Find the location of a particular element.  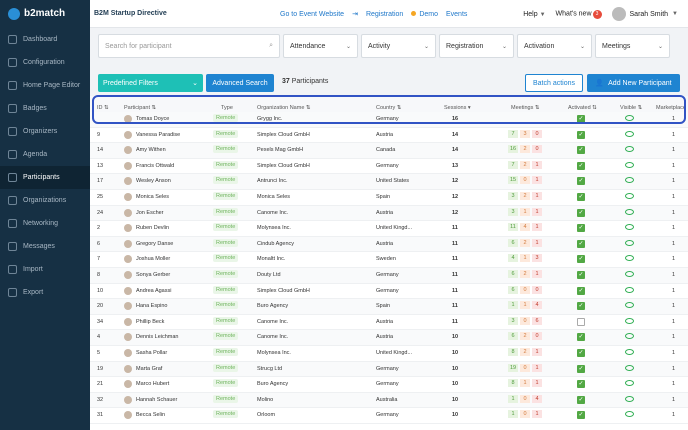

add-participant-button: 👤 Add New Participant is located at coordinates (633, 83).